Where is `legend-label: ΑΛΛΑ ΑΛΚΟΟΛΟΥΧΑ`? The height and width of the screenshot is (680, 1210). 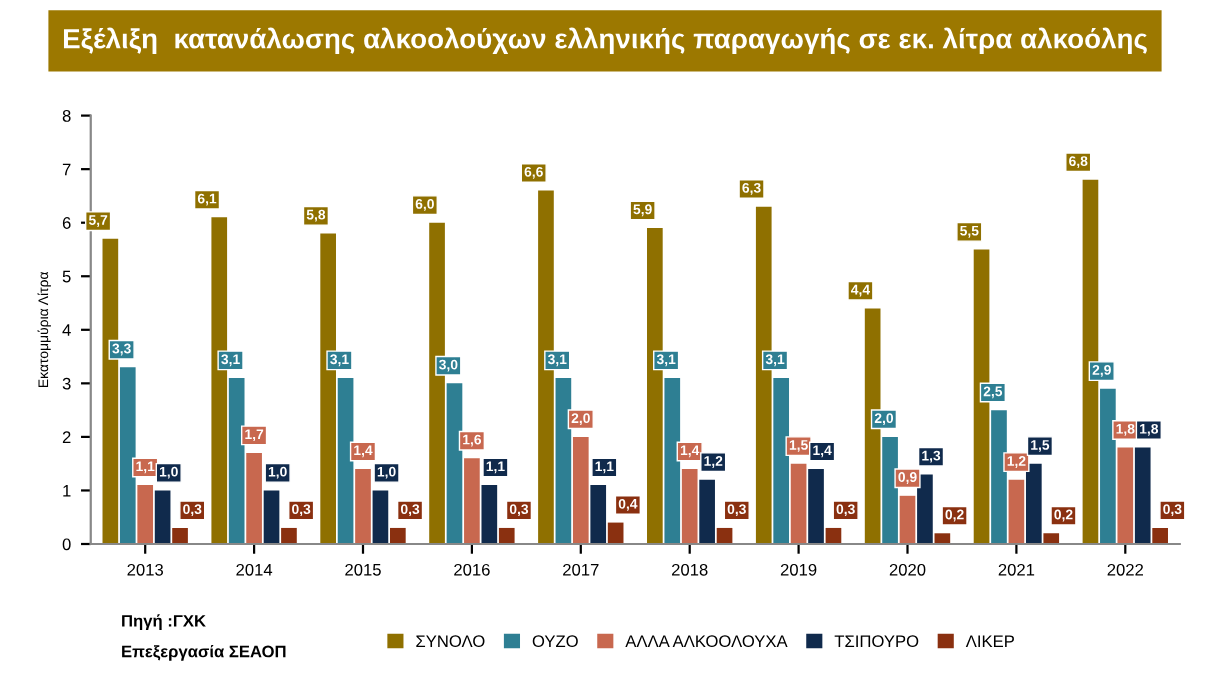 legend-label: ΑΛΛΑ ΑΛΚΟΟΛΟΥΧΑ is located at coordinates (706, 641).